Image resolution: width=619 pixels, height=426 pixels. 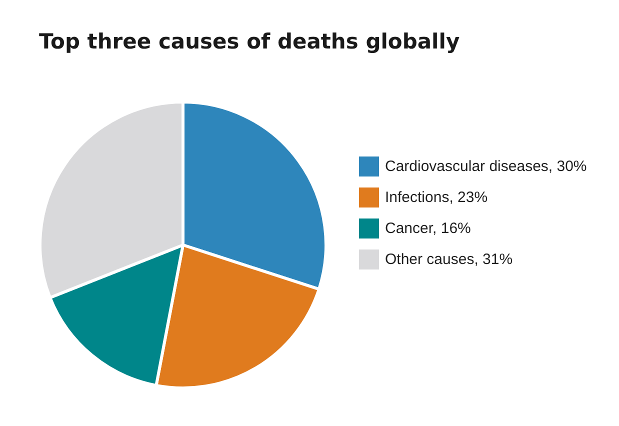 I want to click on legend-label: Other causes, 31%, so click(x=449, y=259).